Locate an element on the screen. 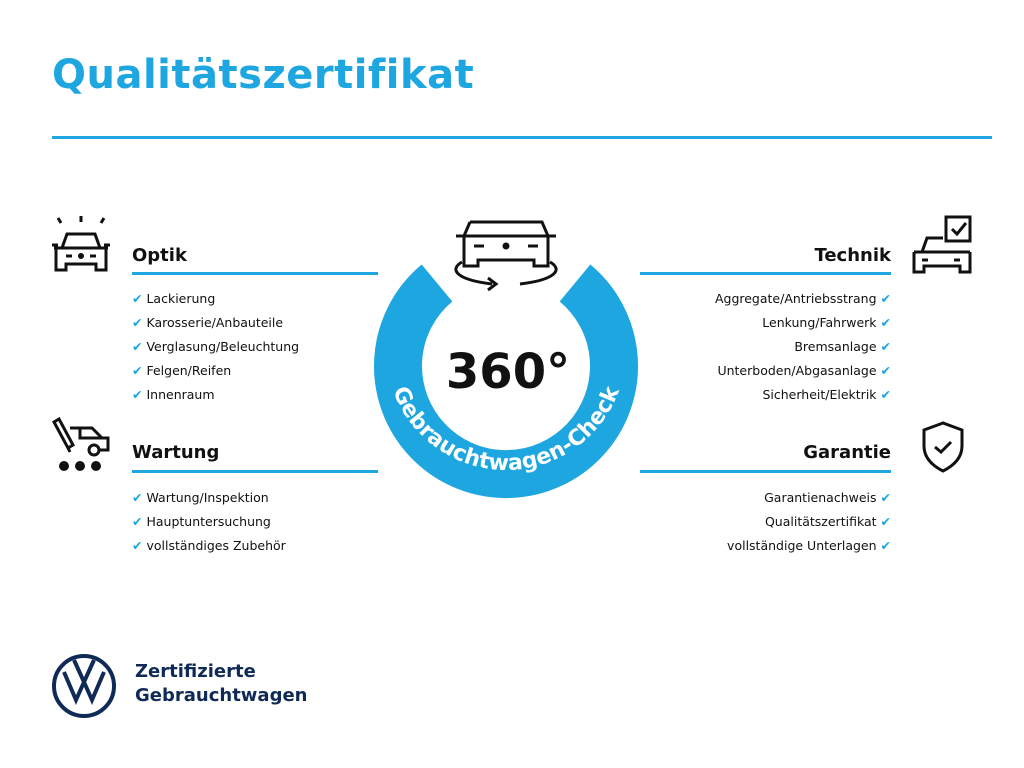  shield-check-icon is located at coordinates (943, 447).